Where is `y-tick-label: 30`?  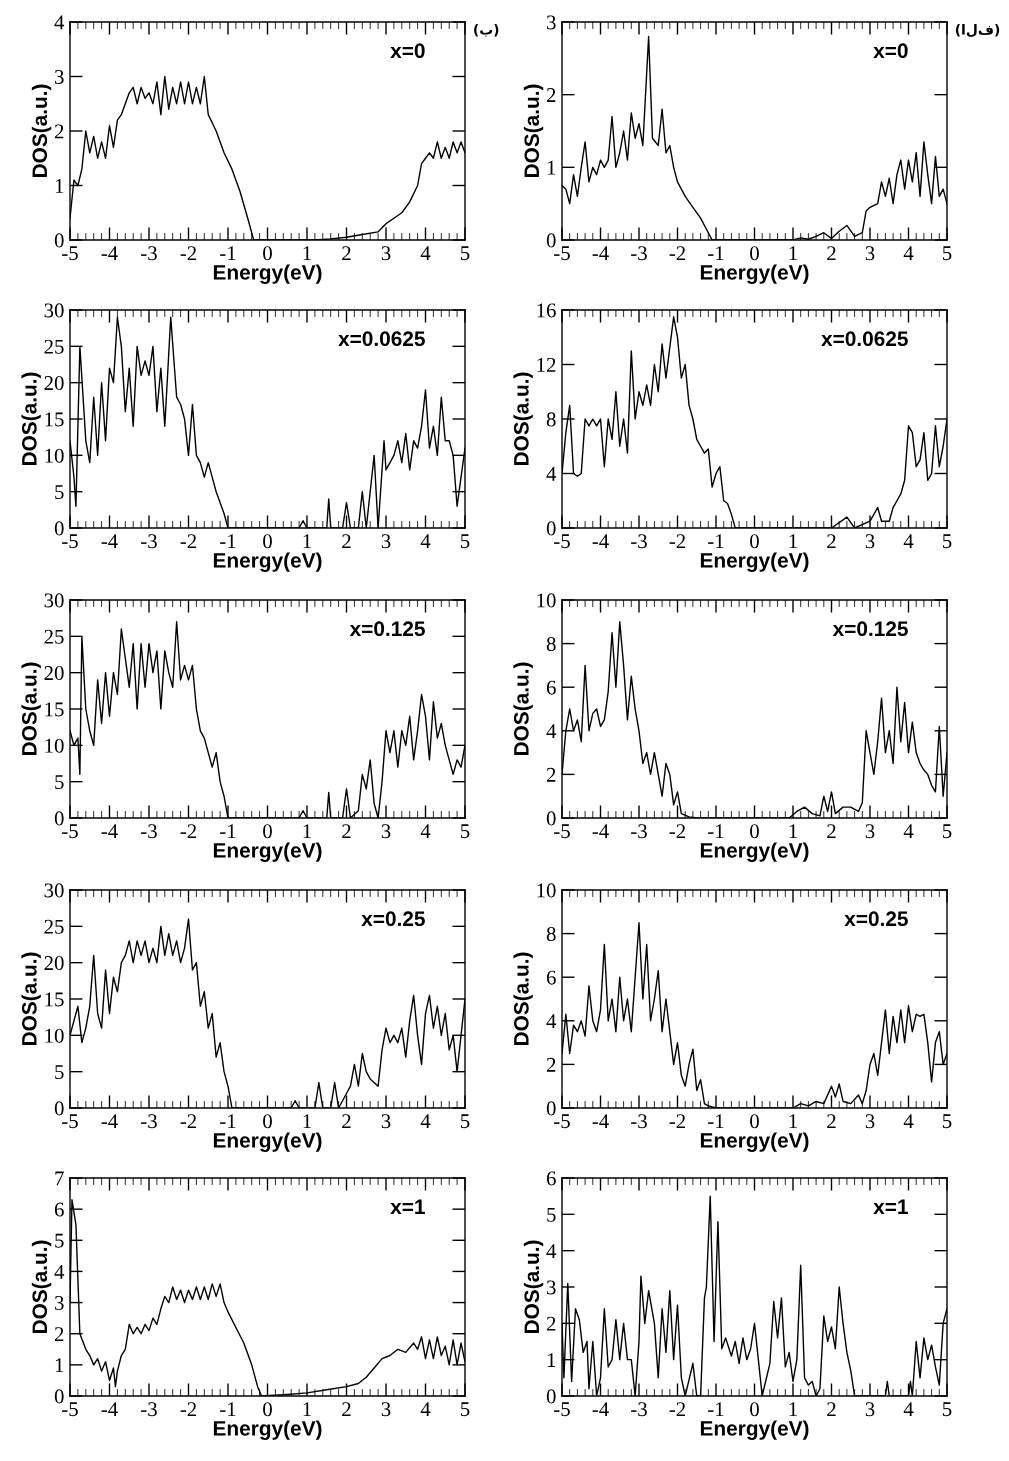 y-tick-label: 30 is located at coordinates (54, 310).